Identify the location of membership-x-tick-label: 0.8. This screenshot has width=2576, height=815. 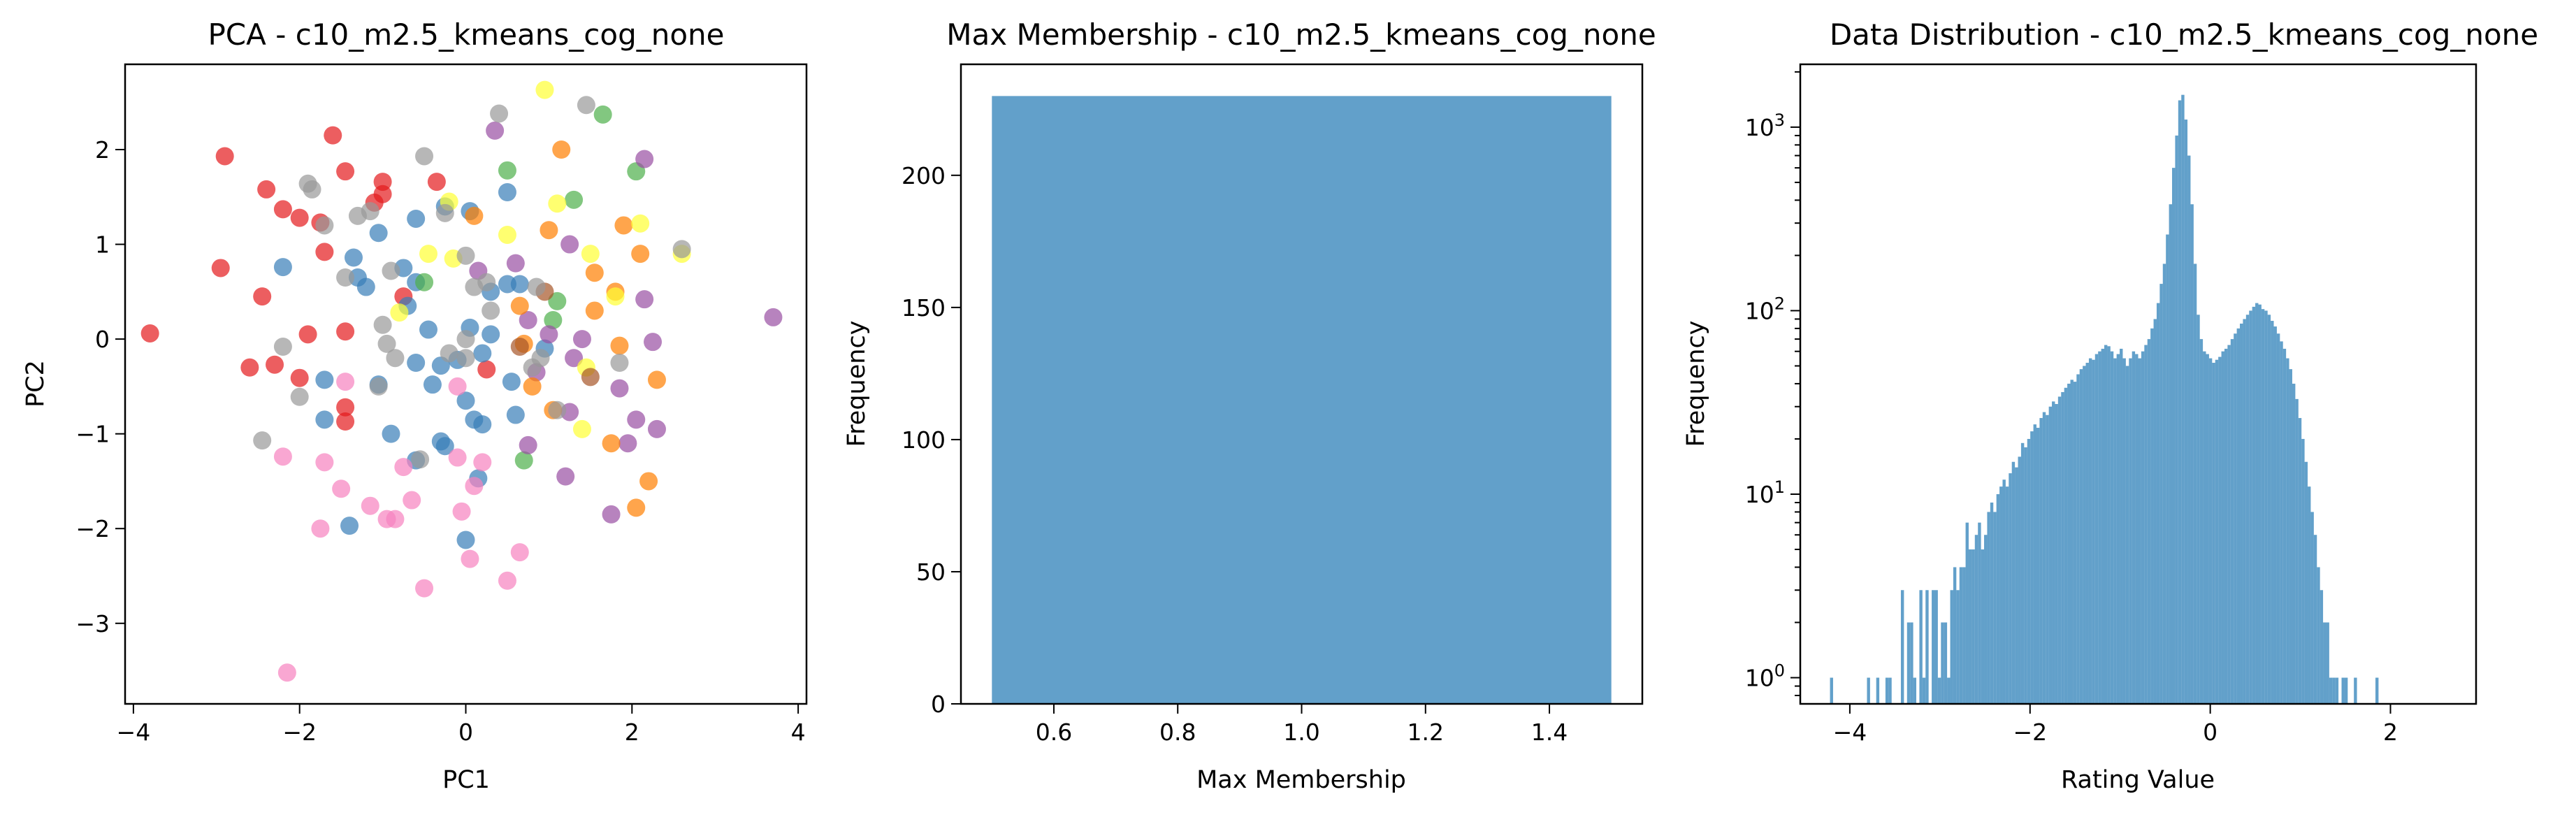
(1177, 732).